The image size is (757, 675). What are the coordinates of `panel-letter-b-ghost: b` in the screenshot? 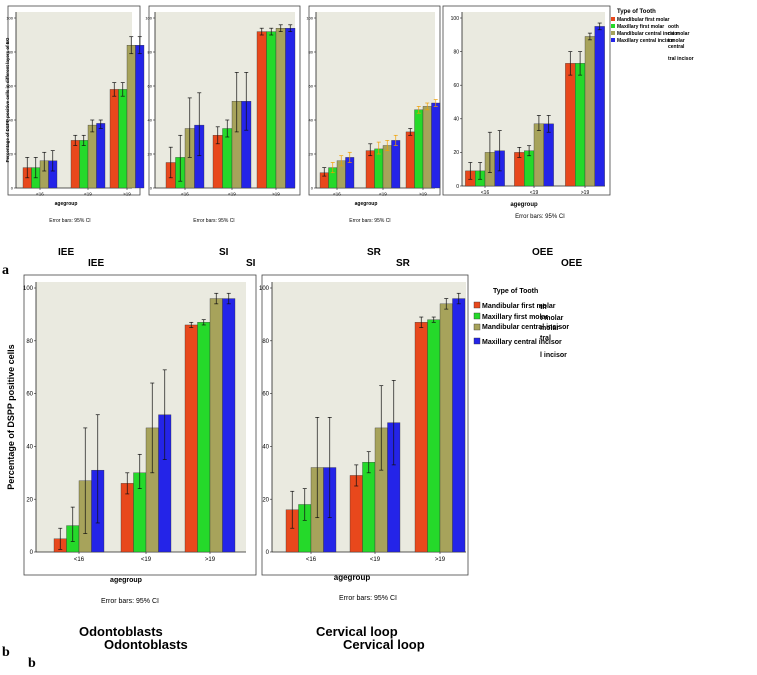 It's located at (32, 663).